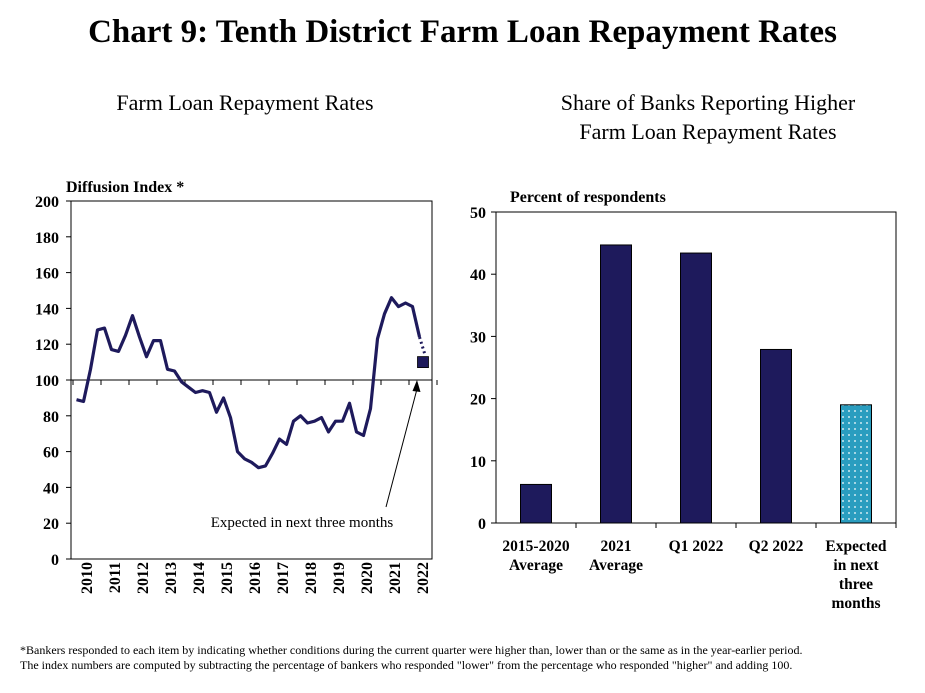 This screenshot has width=925, height=693. I want to click on y-tick-label: 50, so click(478, 213).